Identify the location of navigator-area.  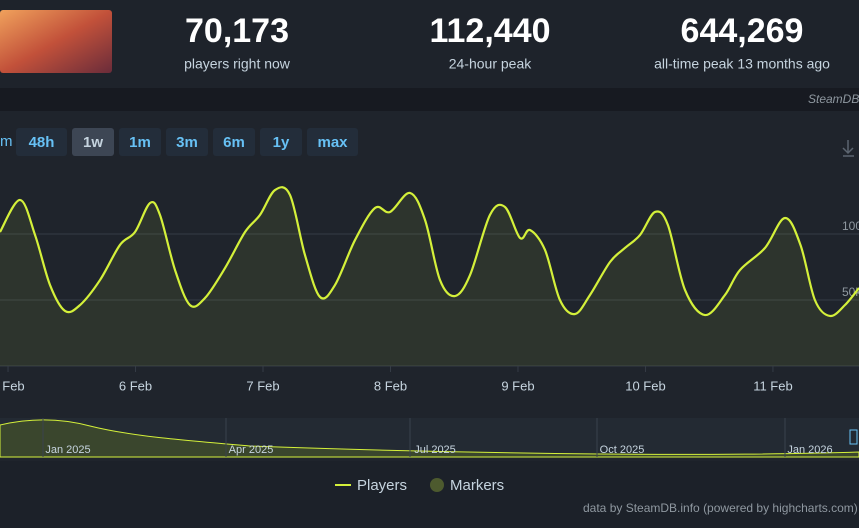
(429, 438).